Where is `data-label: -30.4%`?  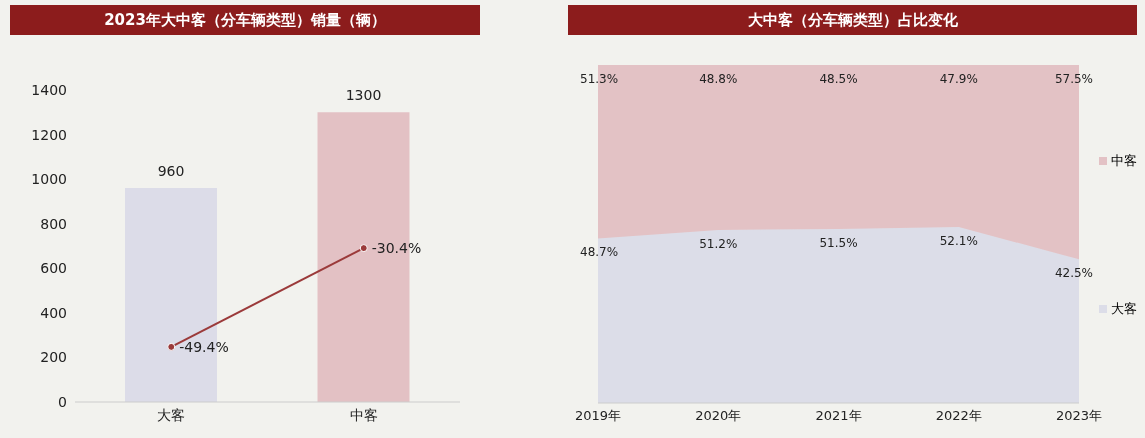
data-label: -30.4% is located at coordinates (396, 248).